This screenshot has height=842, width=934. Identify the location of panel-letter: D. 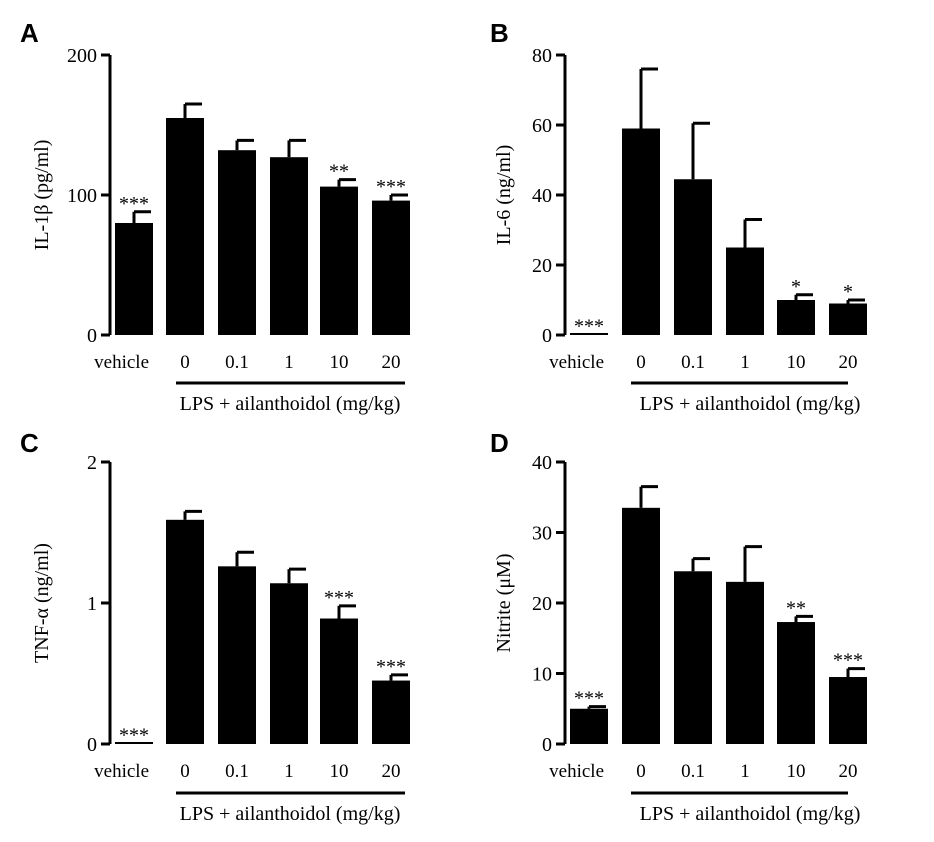
(499, 443).